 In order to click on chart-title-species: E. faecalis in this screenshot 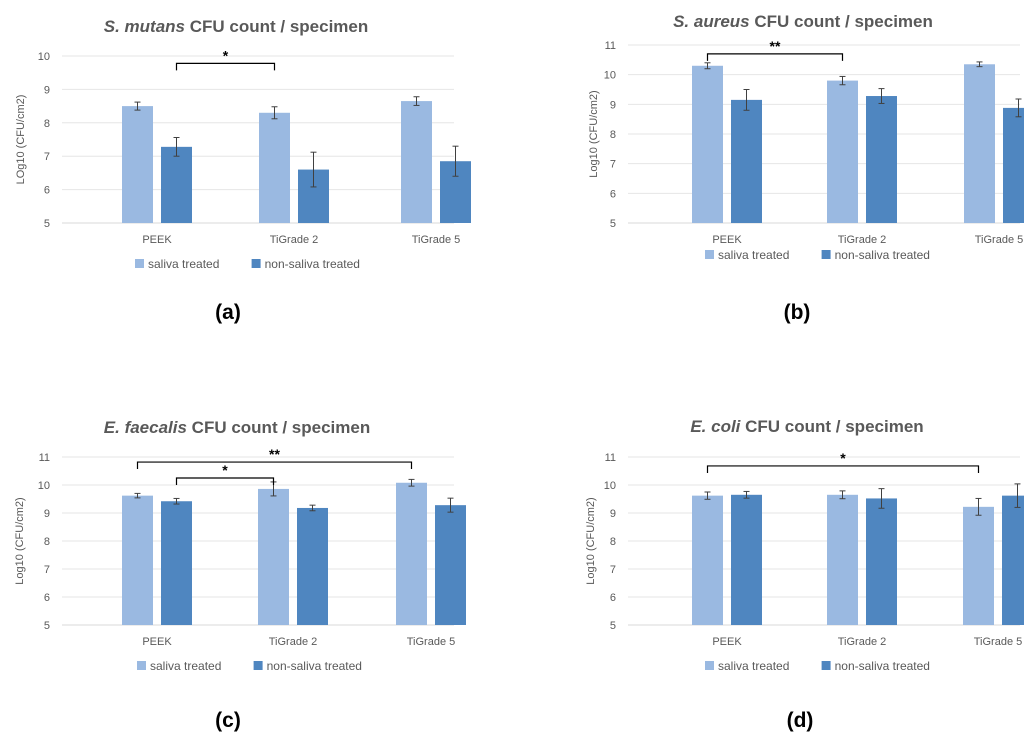, I will do `click(145, 427)`.